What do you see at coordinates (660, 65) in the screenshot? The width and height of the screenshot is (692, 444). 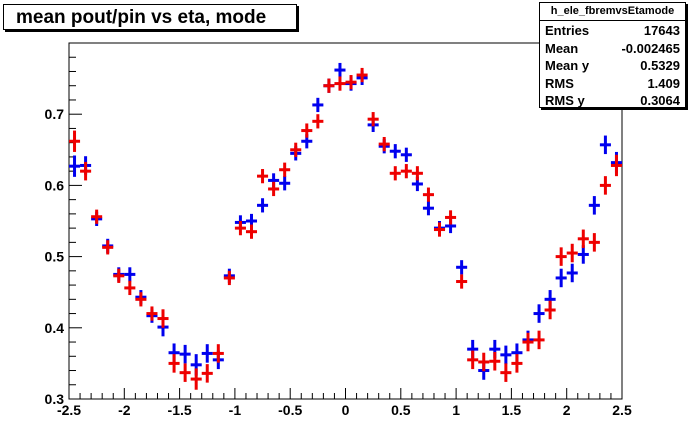 I see `stats-value: 0.5329` at bounding box center [660, 65].